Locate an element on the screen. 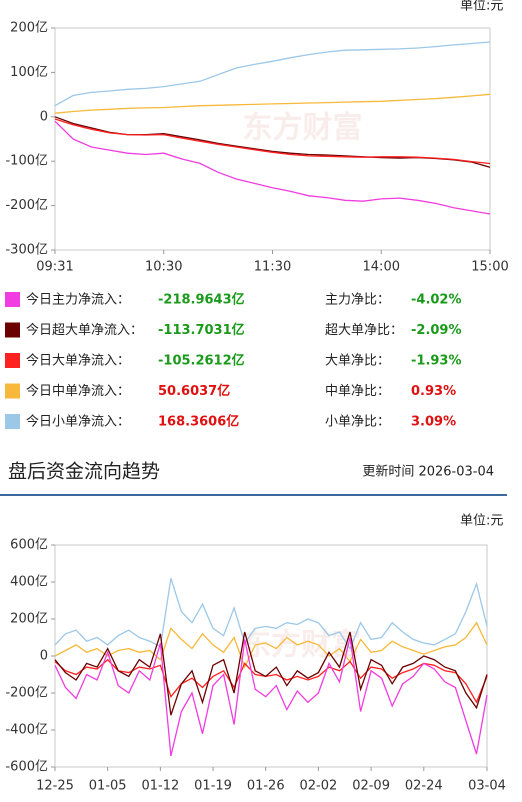 The height and width of the screenshot is (802, 522). y-tick-label: -600亿 is located at coordinates (26, 767).